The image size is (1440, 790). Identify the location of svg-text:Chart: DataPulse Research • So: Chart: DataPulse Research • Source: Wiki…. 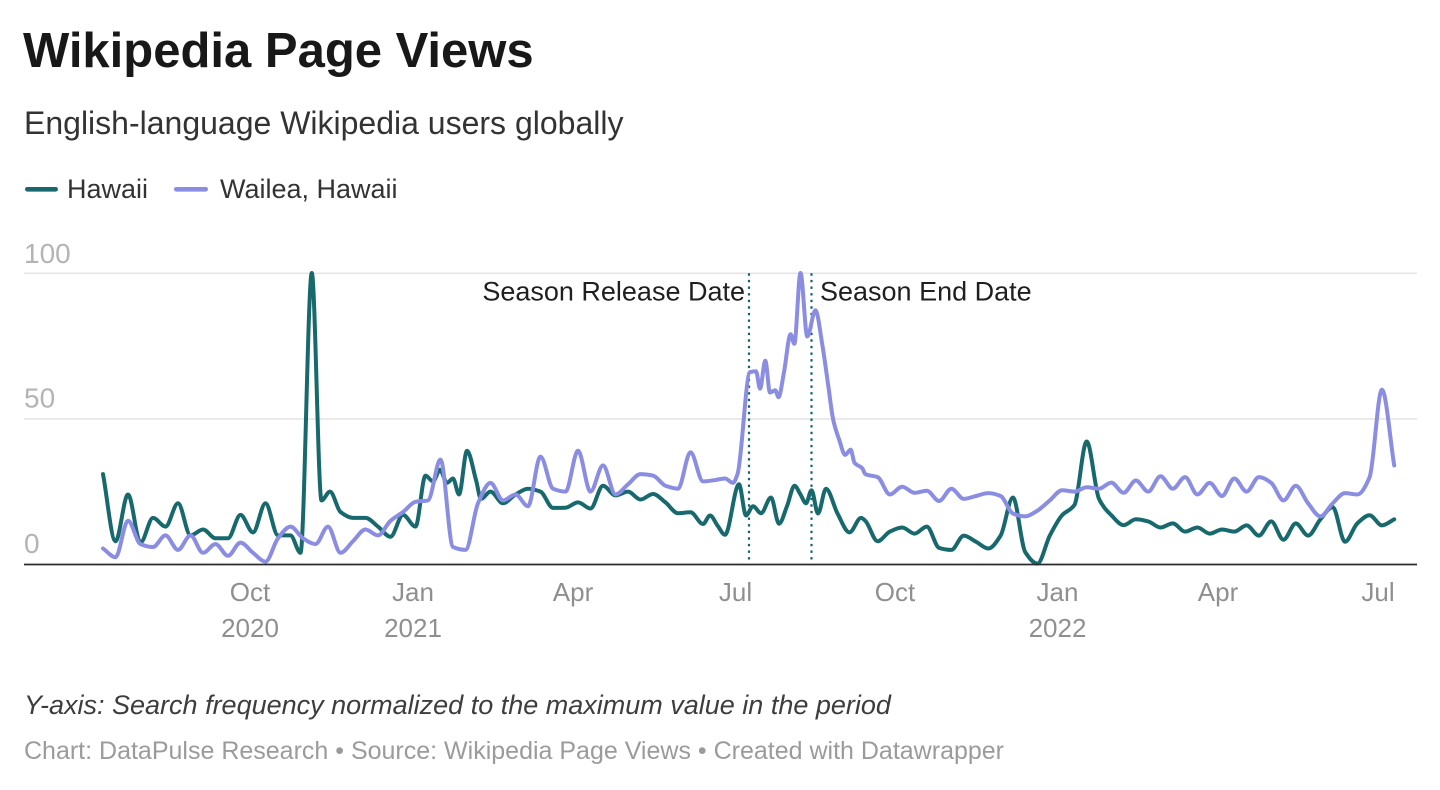
(514, 751).